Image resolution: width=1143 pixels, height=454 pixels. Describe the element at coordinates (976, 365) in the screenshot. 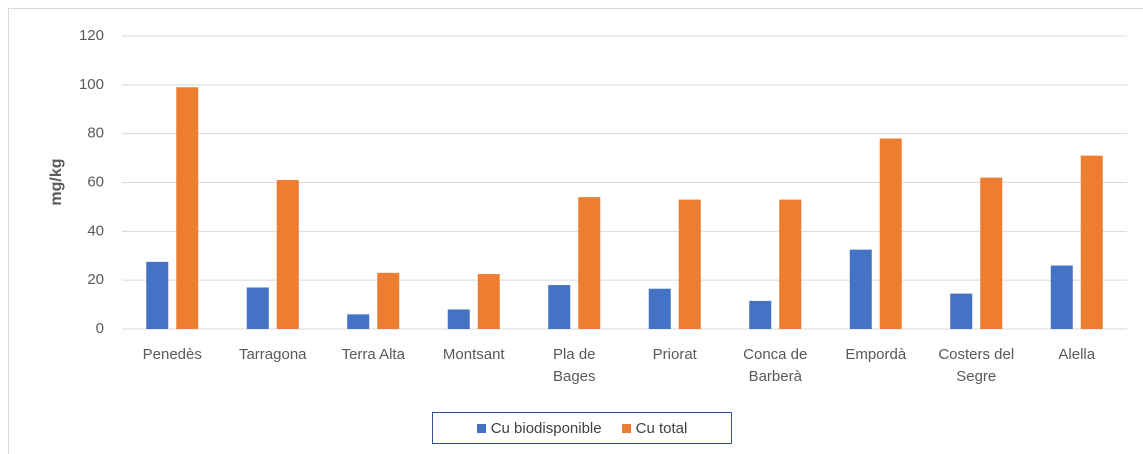

I see `x-tick-label: Costers del Segre` at that location.